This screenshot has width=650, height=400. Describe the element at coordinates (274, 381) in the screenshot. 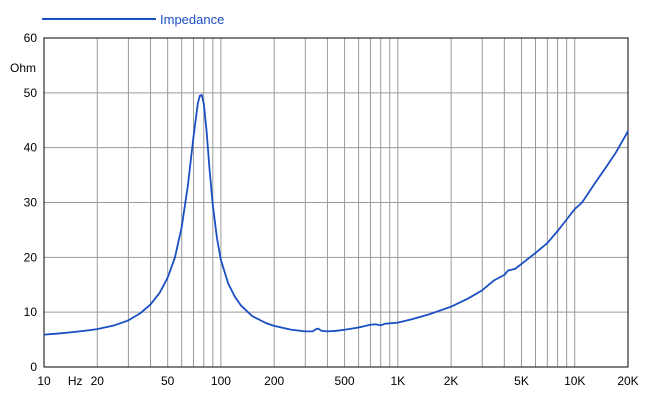

I see `x-tick-label: 200` at that location.